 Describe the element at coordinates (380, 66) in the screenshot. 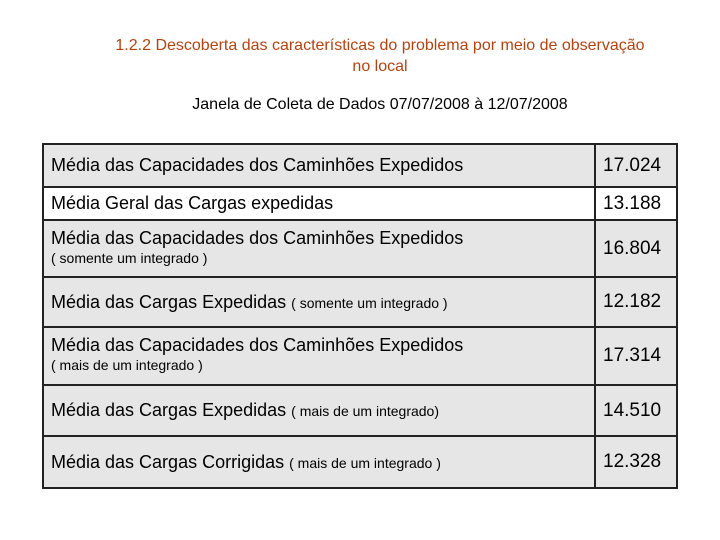

I see `page-title-line-2: no local` at that location.